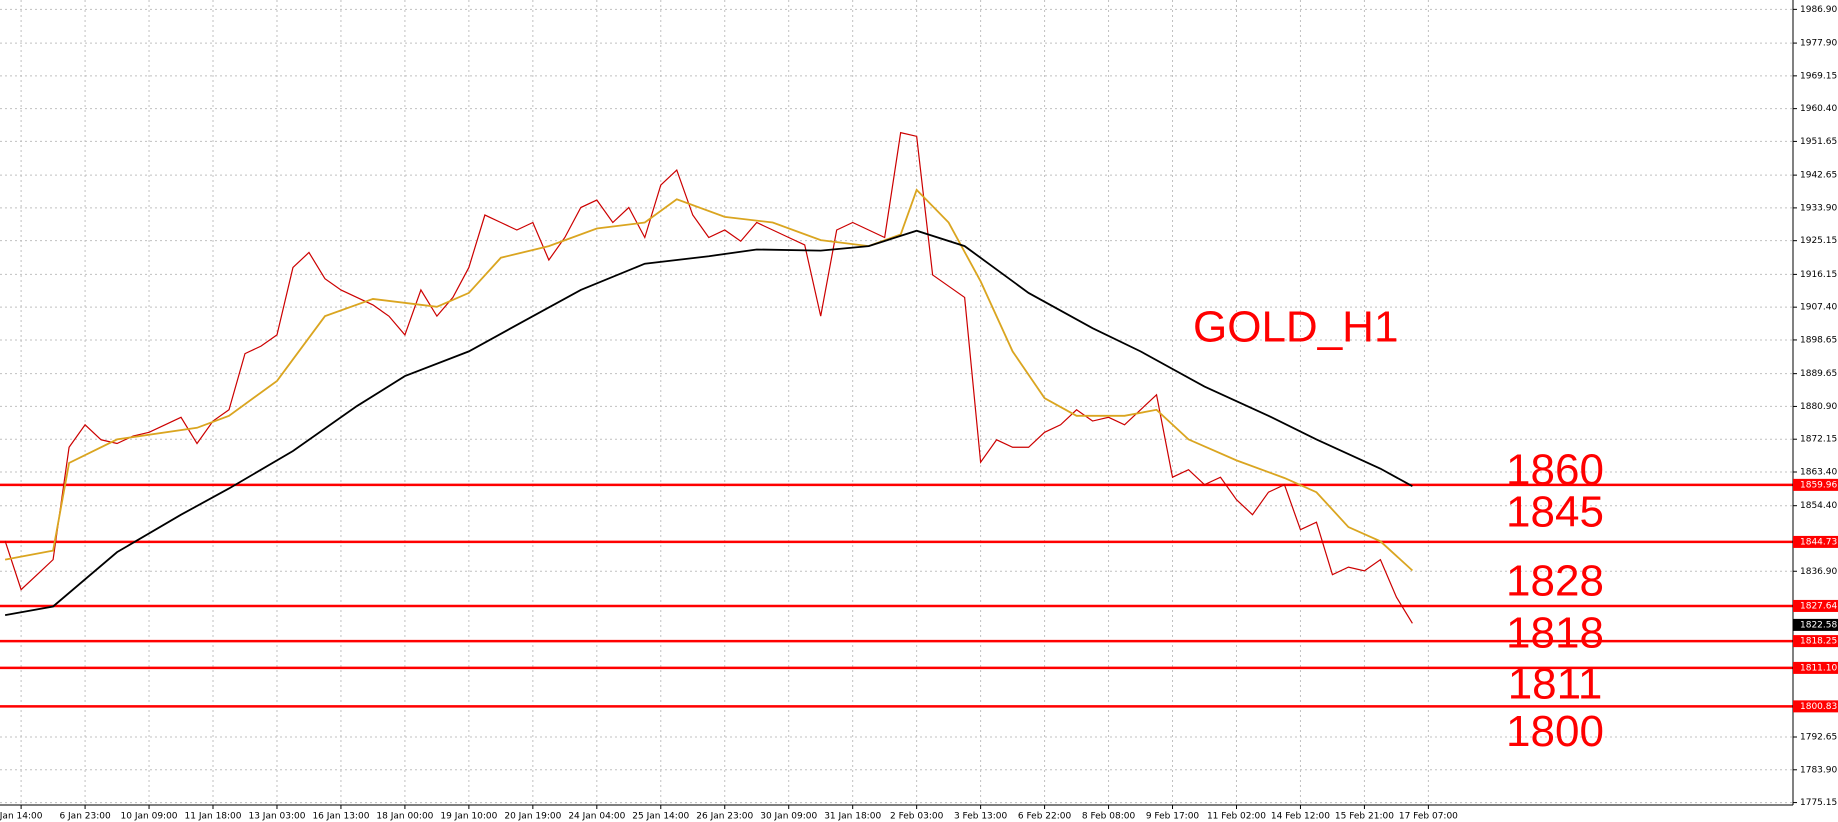 The image size is (1838, 822). I want to click on y-tick-label: 1889.65, so click(1818, 374).